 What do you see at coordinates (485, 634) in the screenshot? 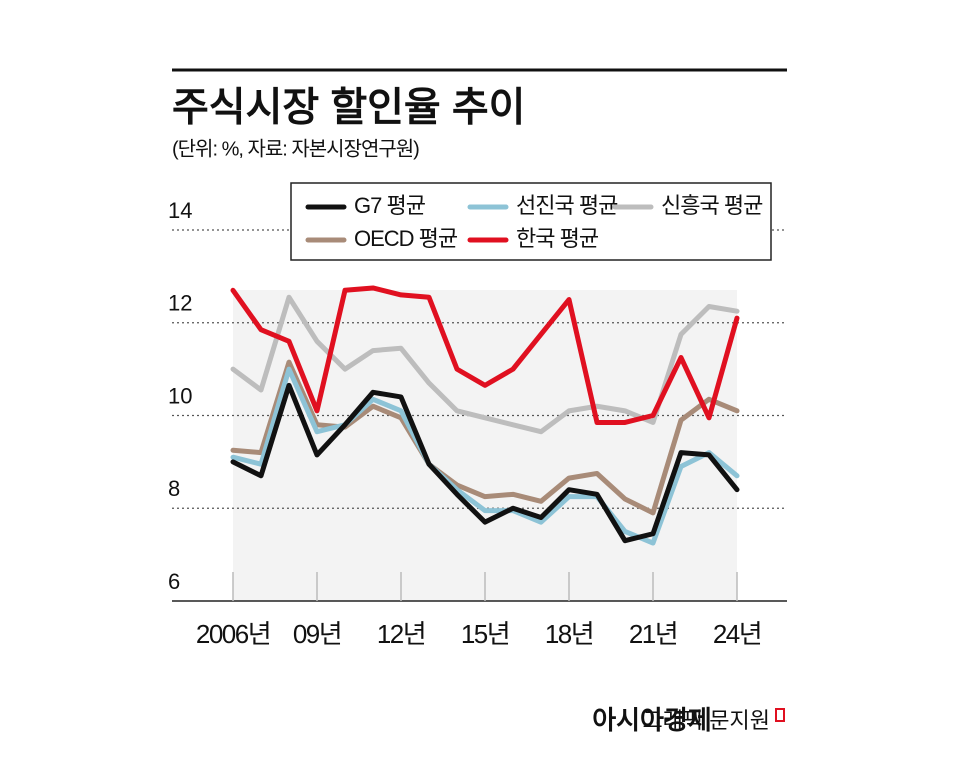
I see `x-tick-label: 15년` at bounding box center [485, 634].